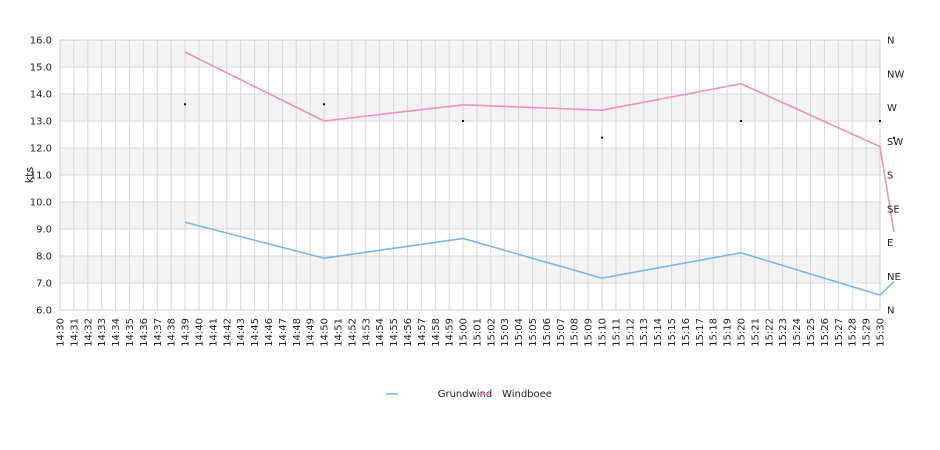  Describe the element at coordinates (283, 332) in the screenshot. I see `x-tick-label: 14:47` at that location.